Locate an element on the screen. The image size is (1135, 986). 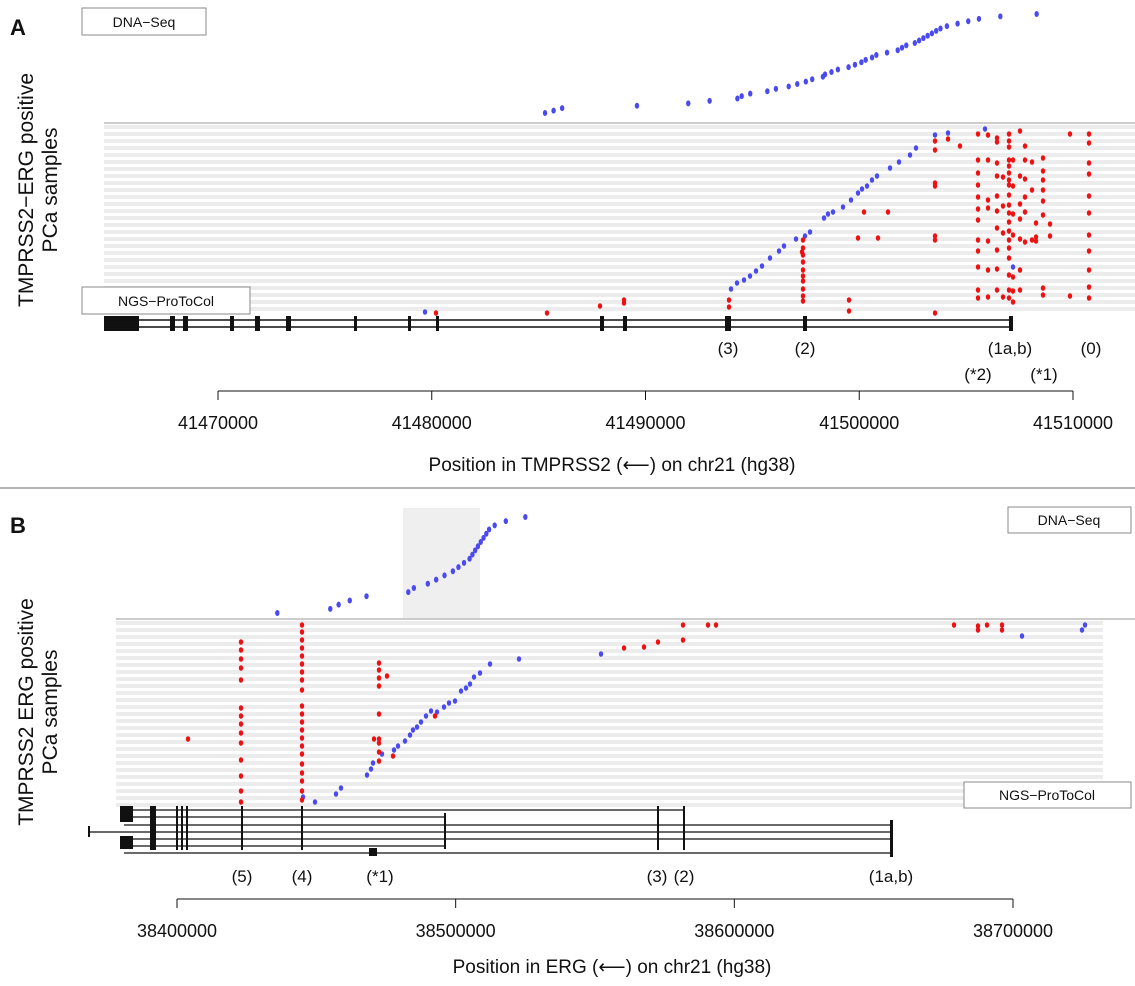
panel-a-axis-ticks: 41470000 41480000 41490000 41500000 41510000 is located at coordinates (645, 412).